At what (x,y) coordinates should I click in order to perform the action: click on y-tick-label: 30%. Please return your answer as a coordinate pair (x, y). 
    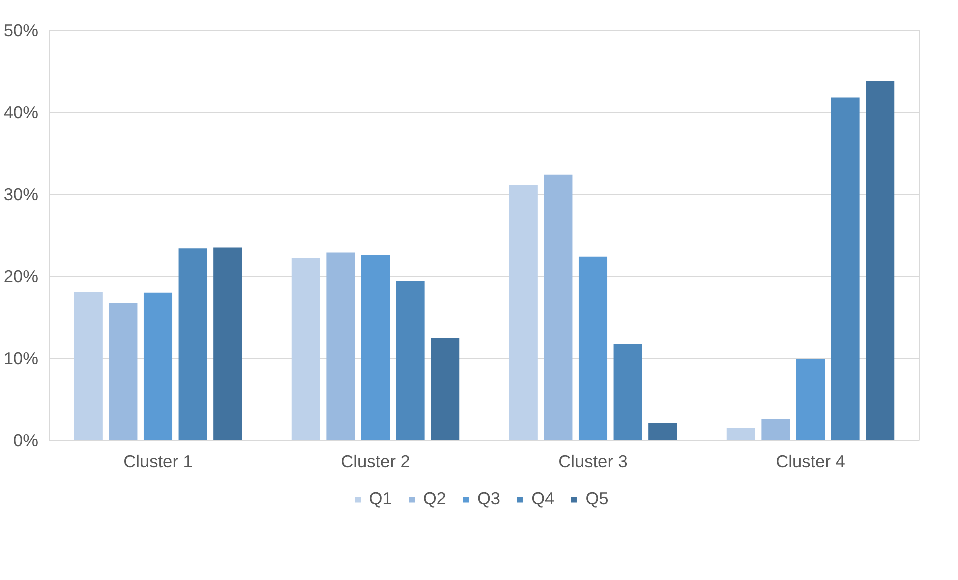
    Looking at the image, I should click on (21, 194).